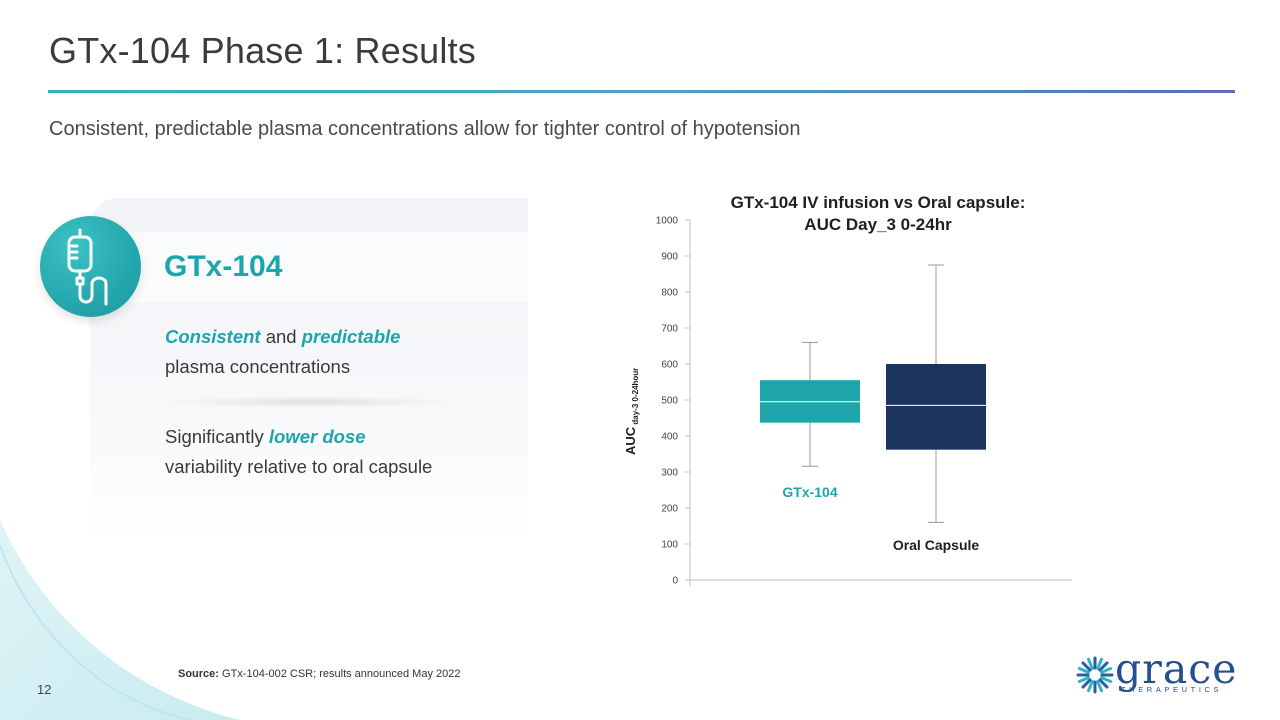 This screenshot has height=720, width=1280. What do you see at coordinates (213, 336) in the screenshot?
I see `highlight-consistent: Consistent` at bounding box center [213, 336].